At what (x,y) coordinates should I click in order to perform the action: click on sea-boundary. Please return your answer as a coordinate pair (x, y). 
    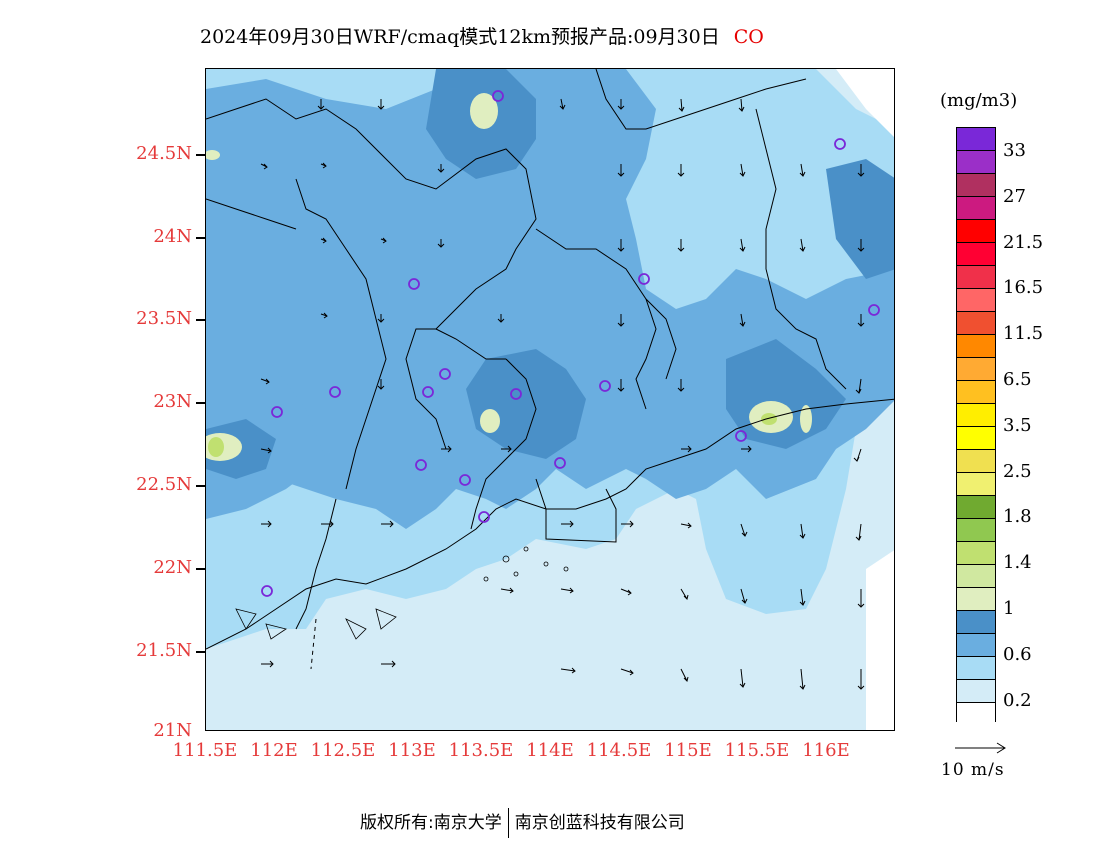
    Looking at the image, I should click on (313, 644).